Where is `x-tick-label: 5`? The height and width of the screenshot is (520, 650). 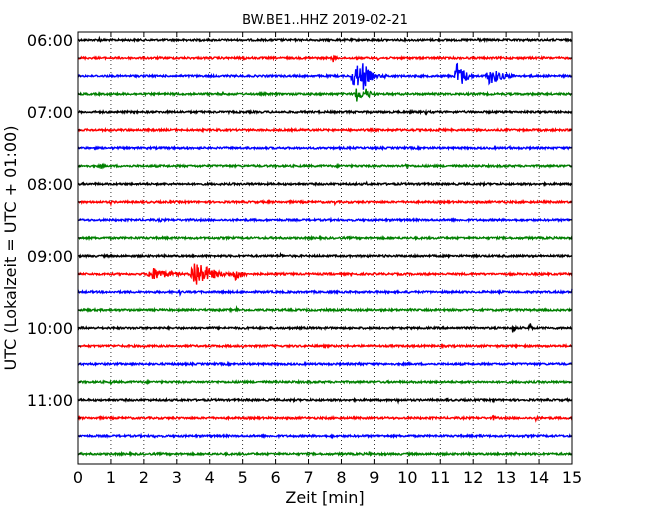 x-tick-label: 5 is located at coordinates (243, 477).